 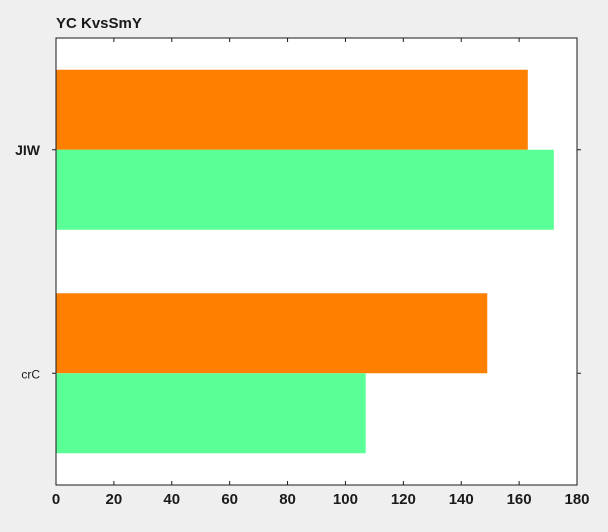 I want to click on x-tick-label: 160, so click(x=519, y=499).